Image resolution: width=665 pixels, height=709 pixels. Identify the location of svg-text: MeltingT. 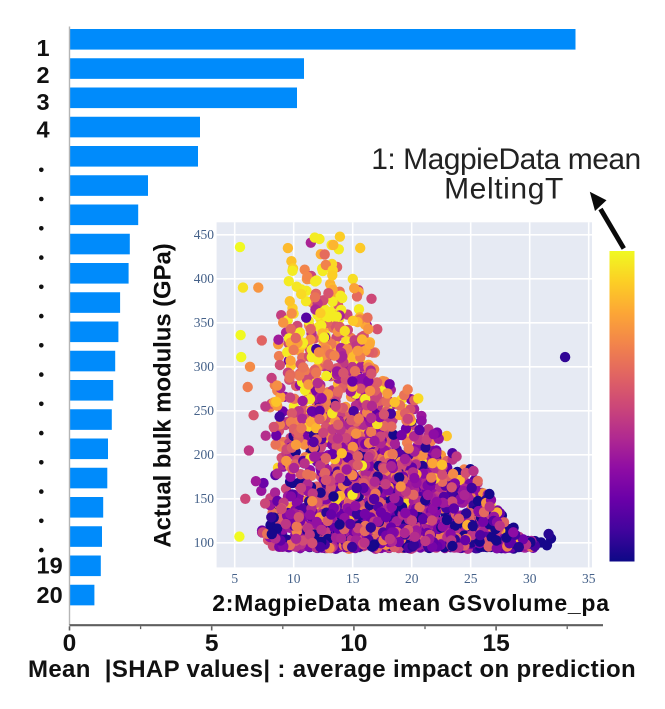
(504, 189).